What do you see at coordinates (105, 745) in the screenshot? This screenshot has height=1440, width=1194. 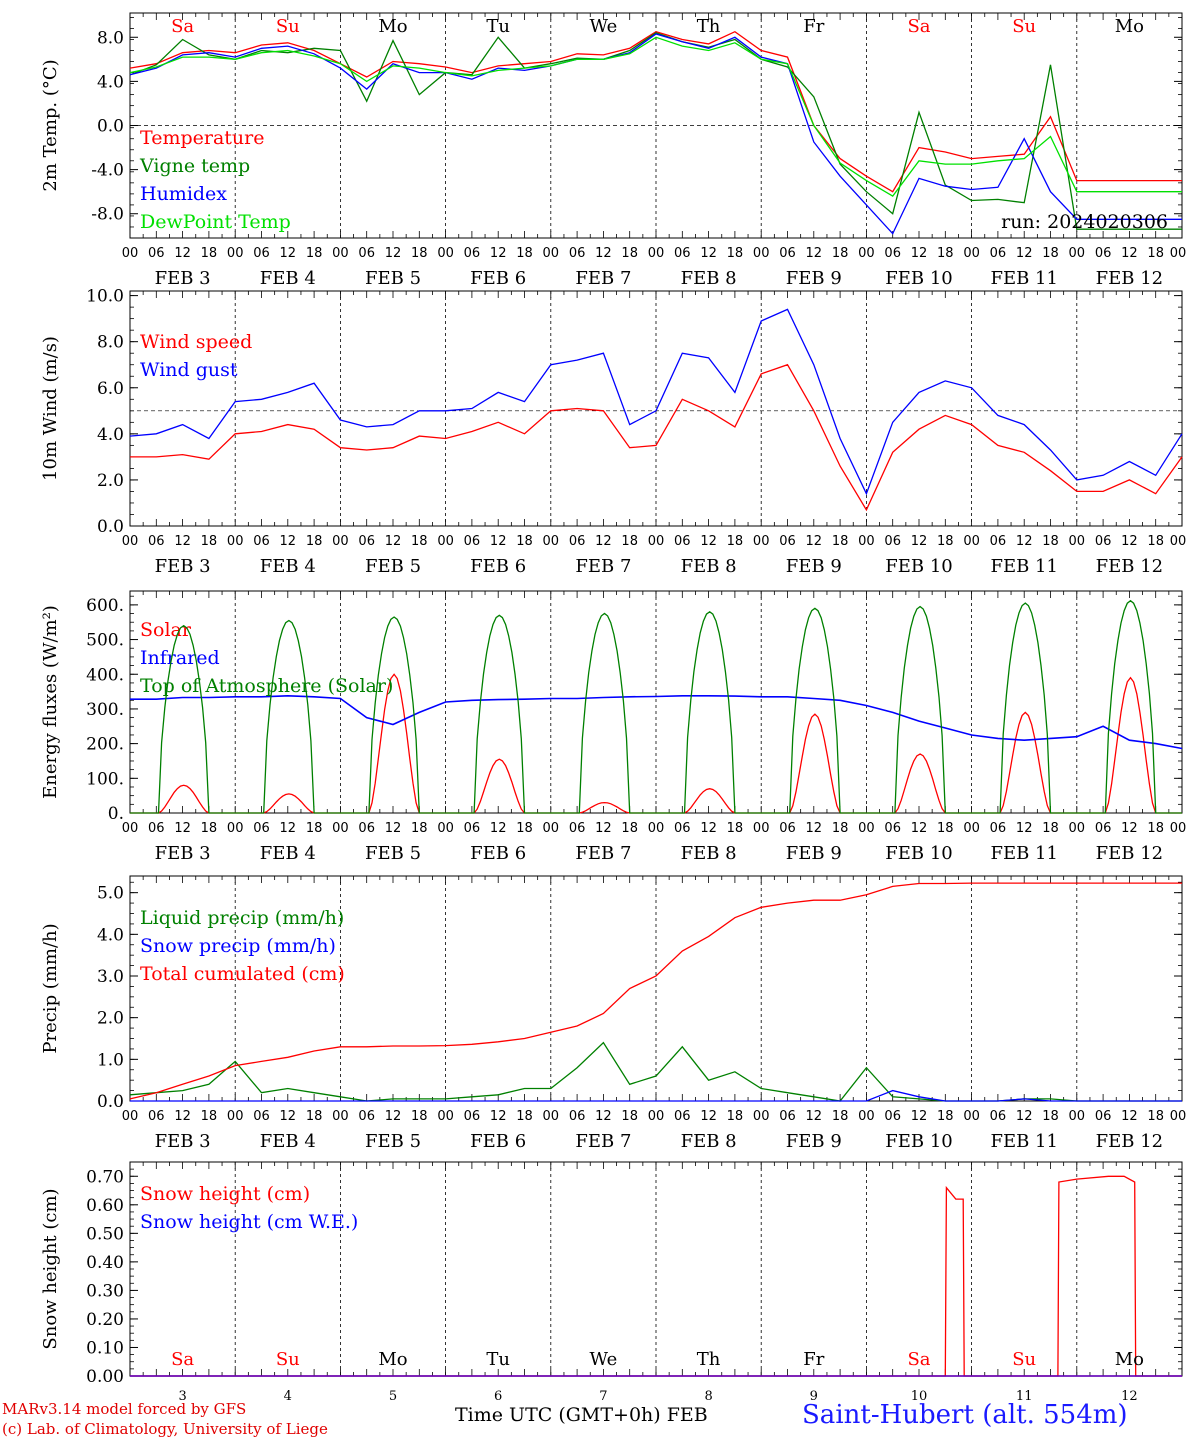 I see `y-tick-label: 200.` at bounding box center [105, 745].